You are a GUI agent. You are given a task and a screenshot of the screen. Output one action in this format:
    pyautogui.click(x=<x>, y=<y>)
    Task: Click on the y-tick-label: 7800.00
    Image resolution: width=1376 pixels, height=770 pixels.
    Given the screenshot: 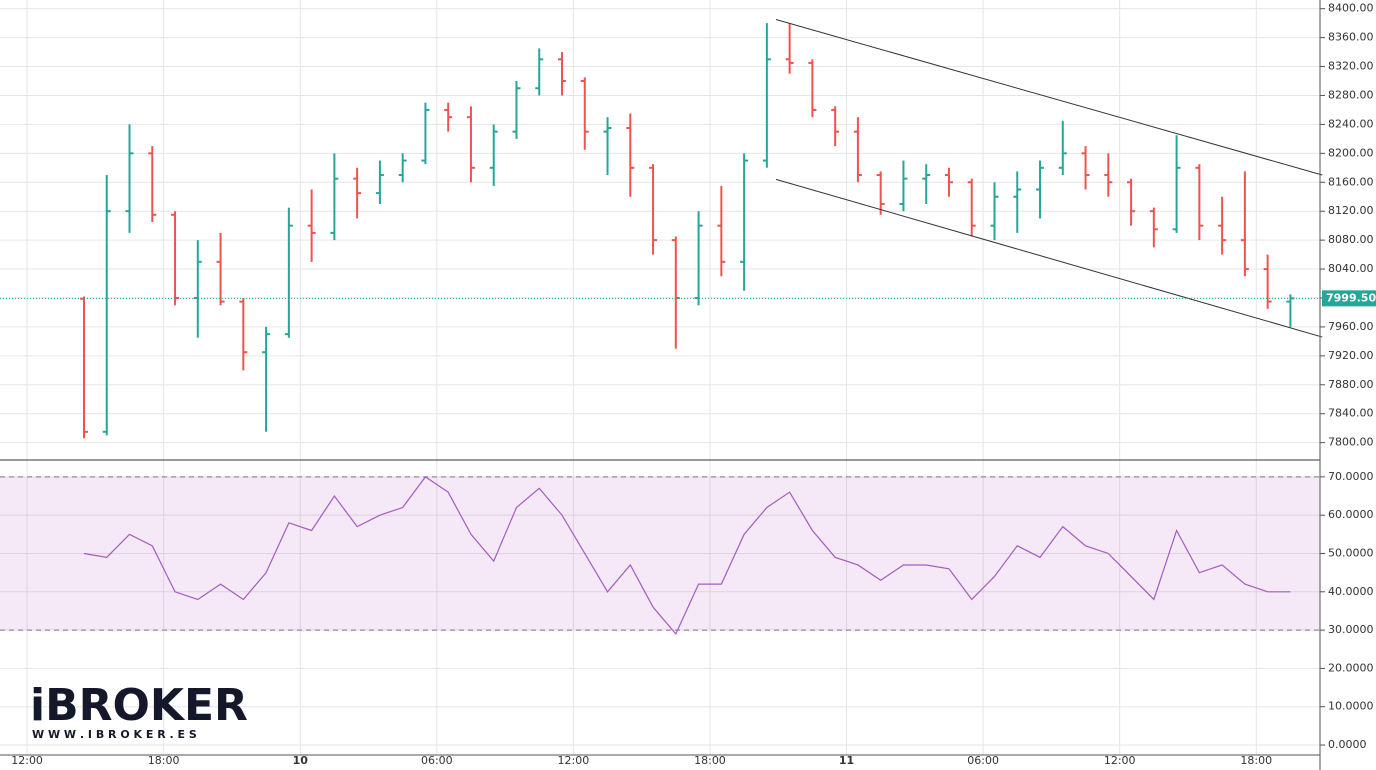 What is the action you would take?
    pyautogui.click(x=1351, y=442)
    